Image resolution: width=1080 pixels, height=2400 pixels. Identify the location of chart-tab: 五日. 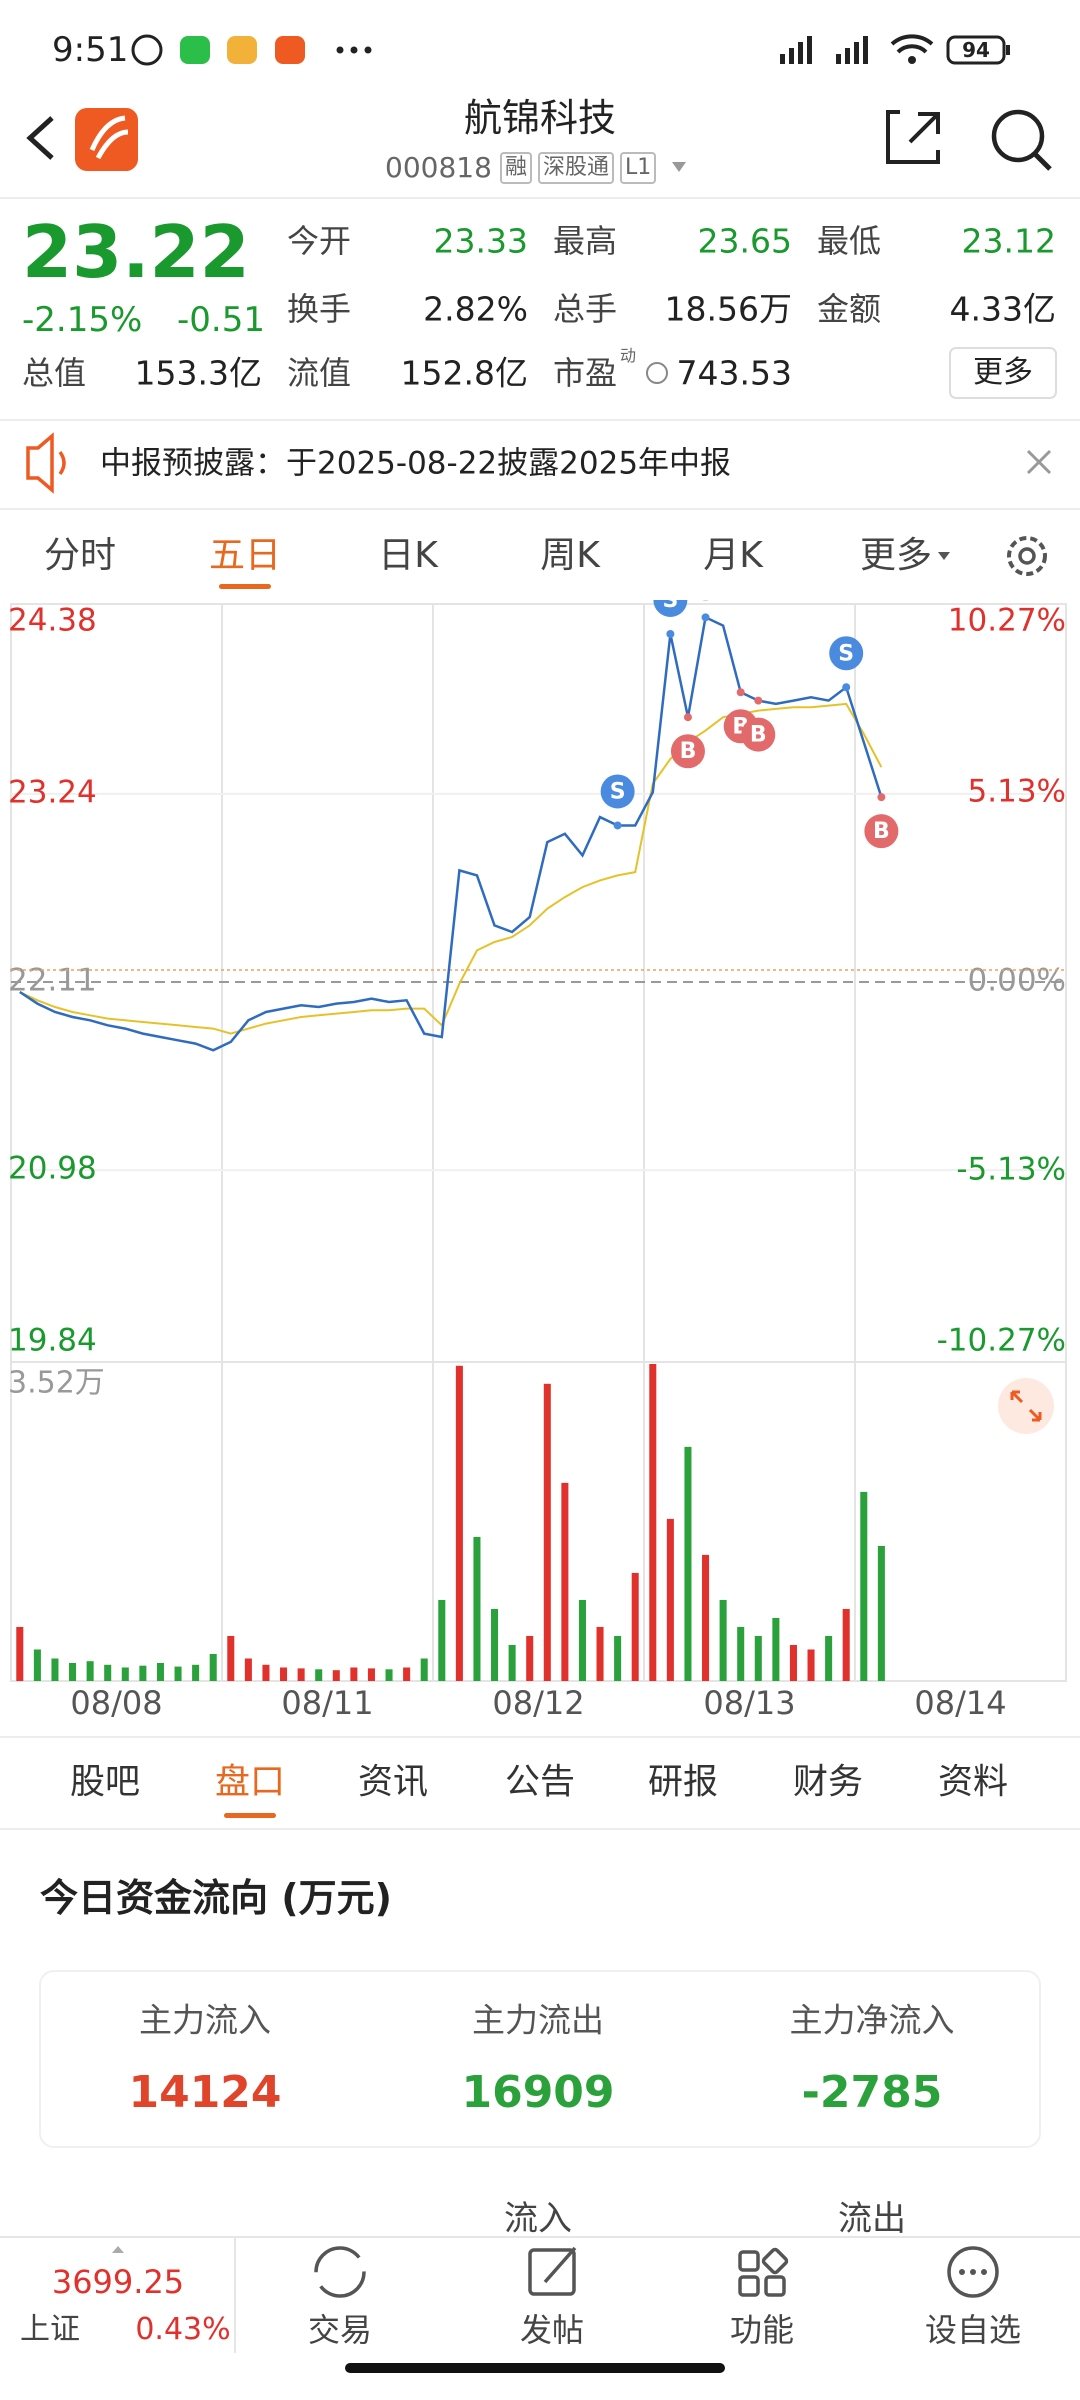
(245, 555).